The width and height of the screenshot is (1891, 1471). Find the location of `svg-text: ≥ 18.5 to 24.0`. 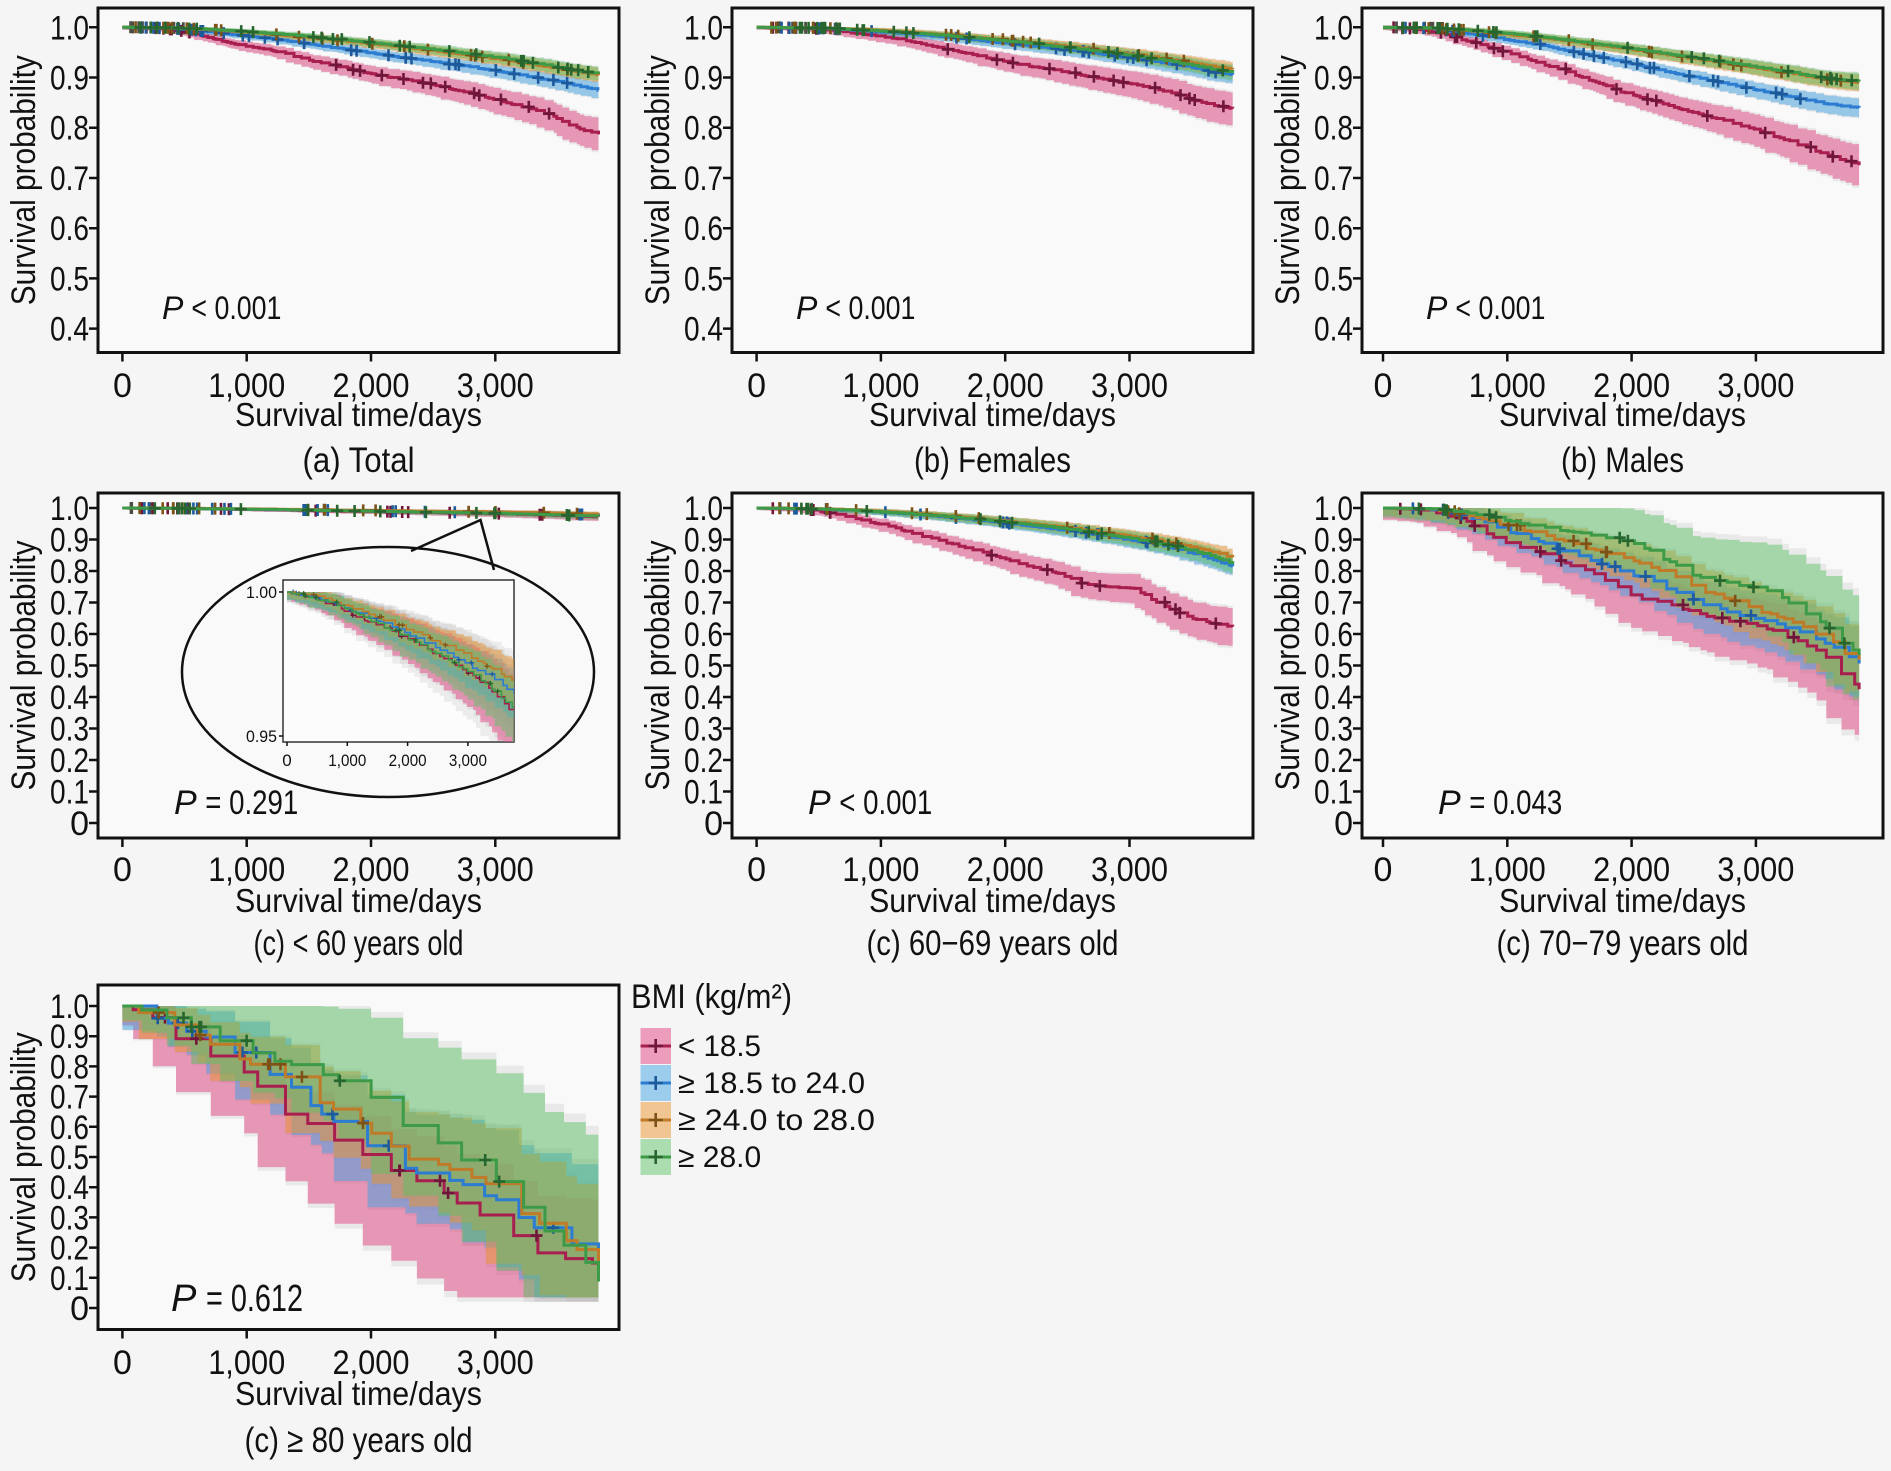

svg-text: ≥ 18.5 to 24.0 is located at coordinates (771, 1083).